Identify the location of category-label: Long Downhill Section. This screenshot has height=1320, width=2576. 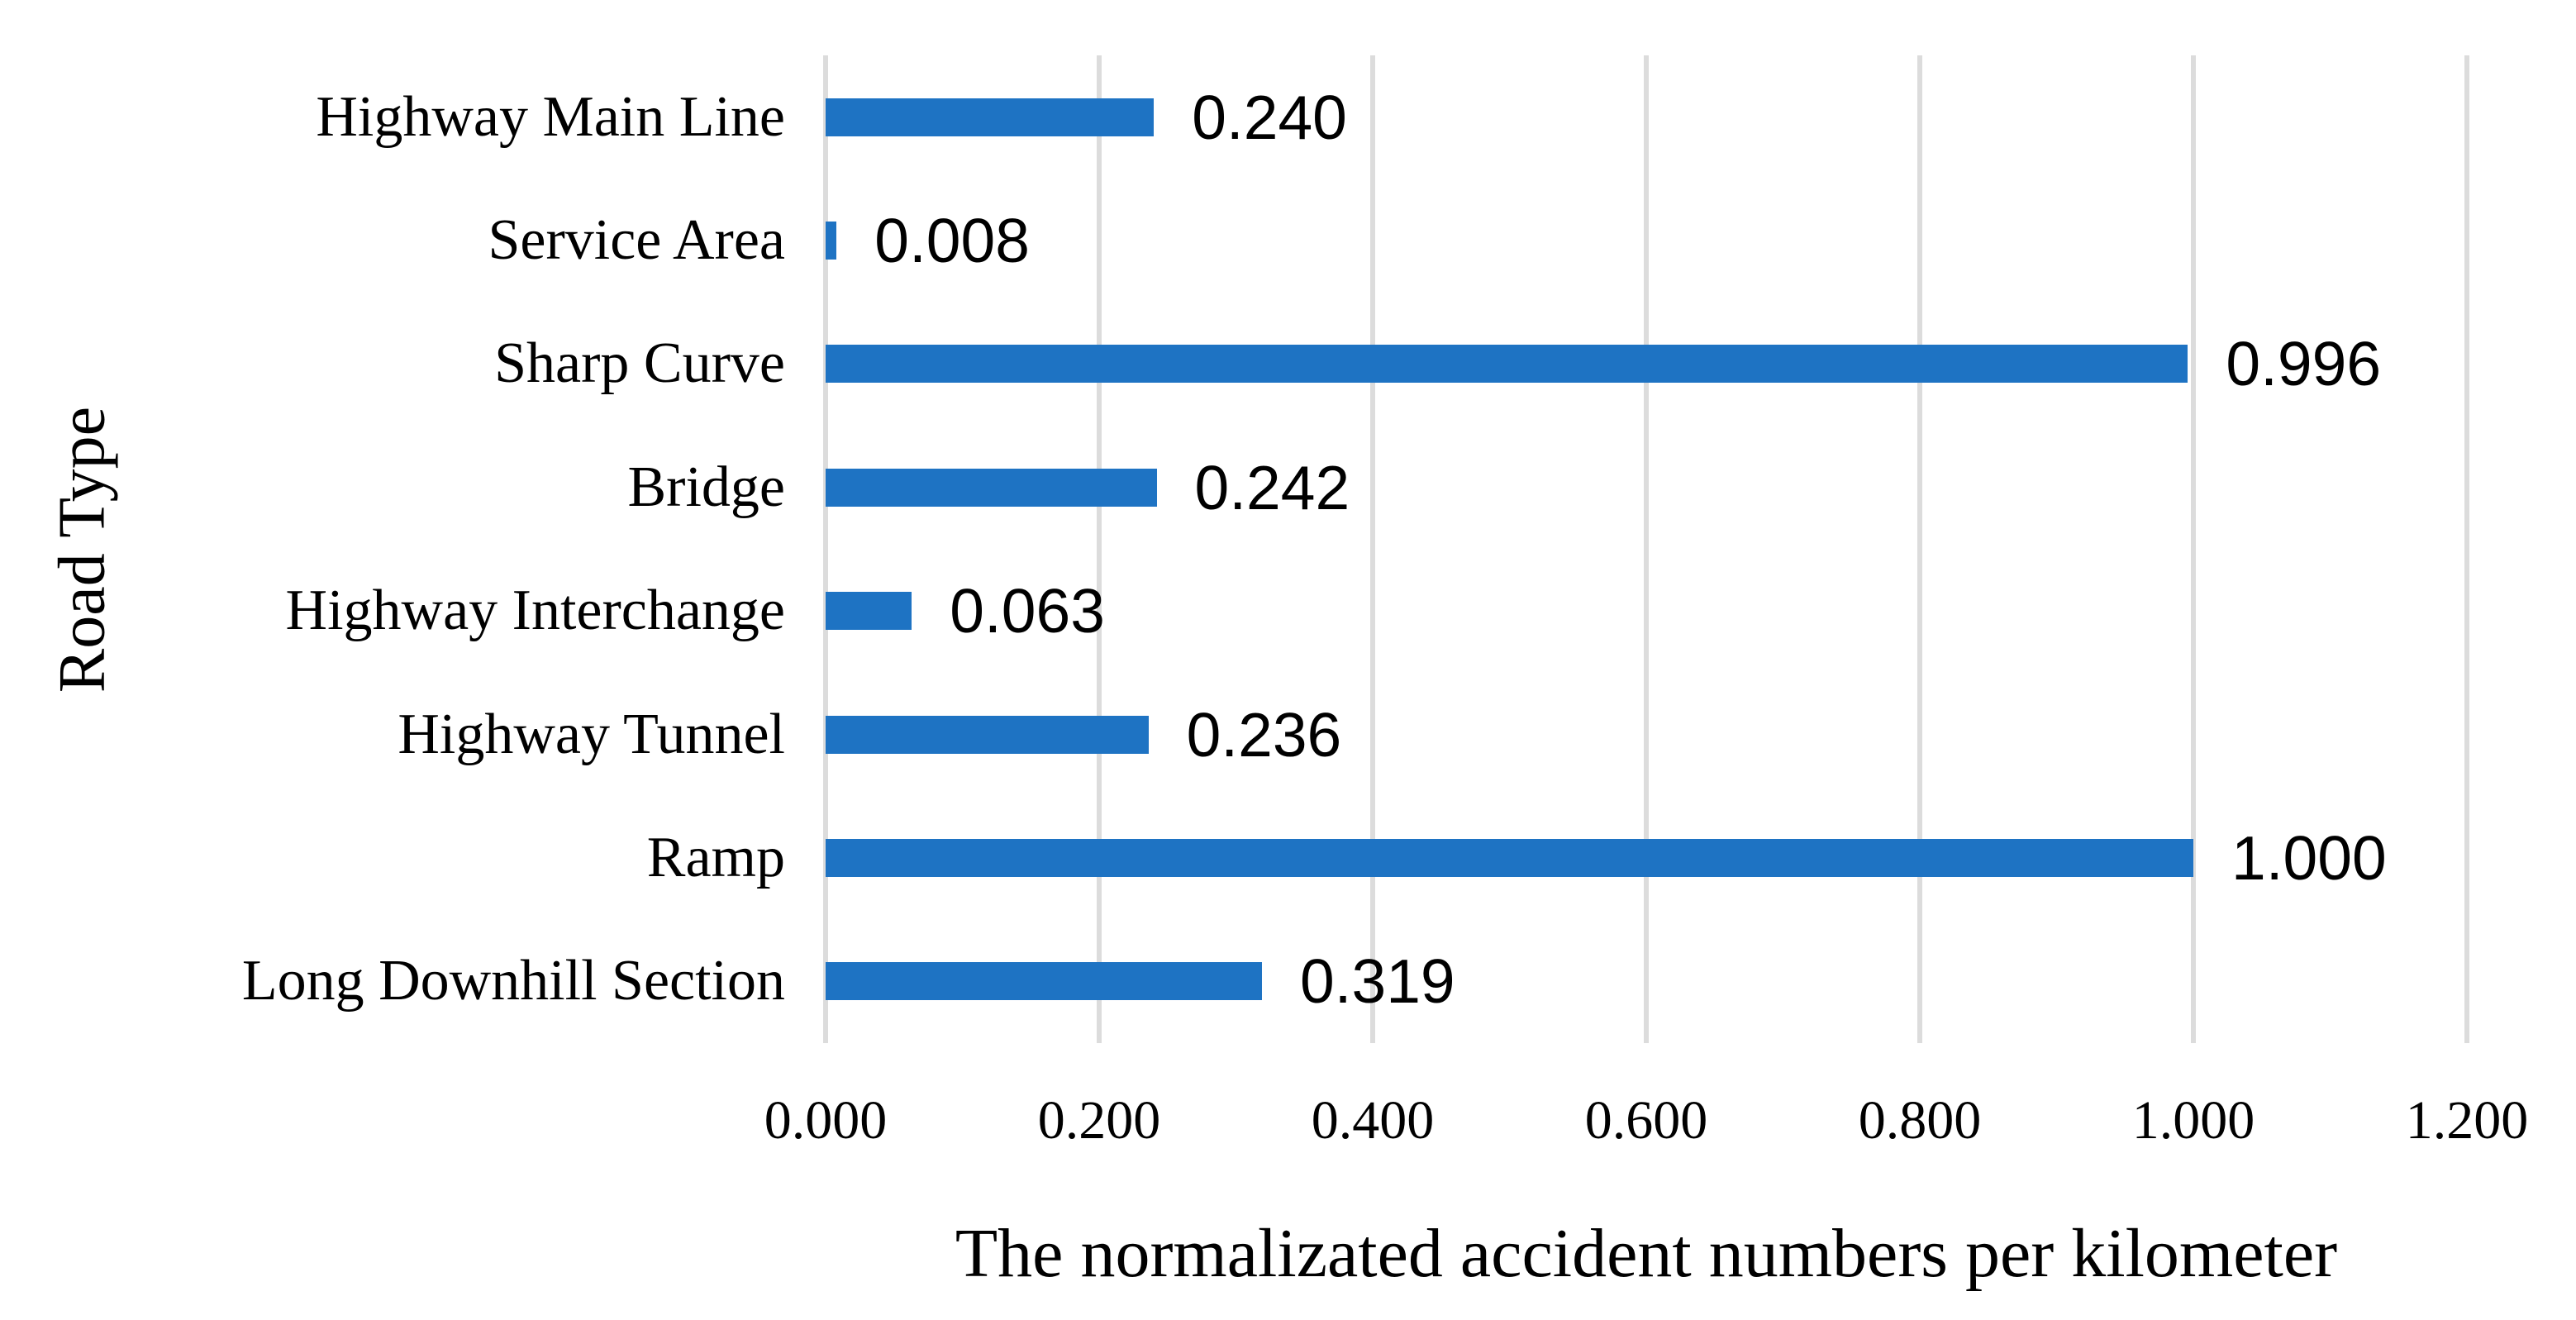
(513, 981).